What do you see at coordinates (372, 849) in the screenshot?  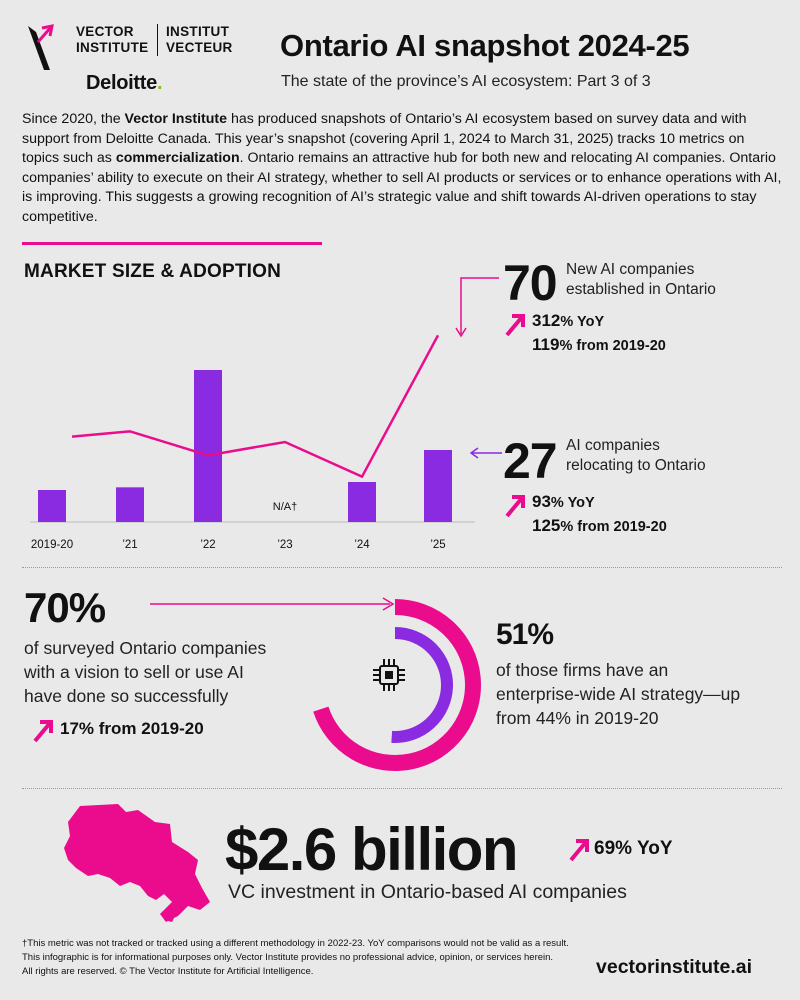 I see `vc-value: $2.6 billion` at bounding box center [372, 849].